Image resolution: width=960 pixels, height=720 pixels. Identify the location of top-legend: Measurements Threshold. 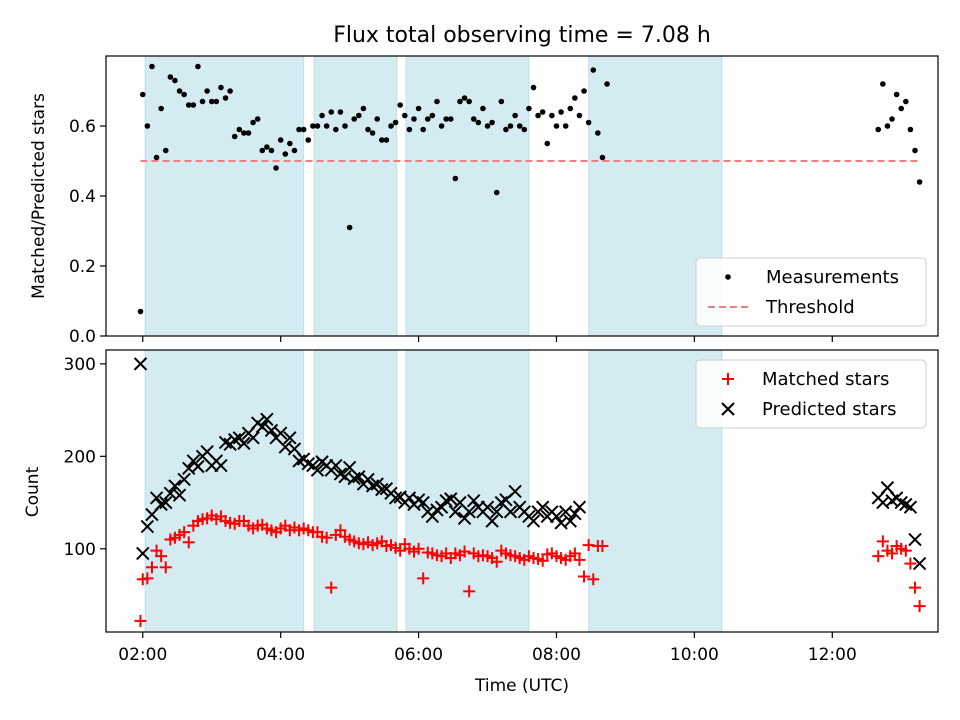
(811, 292).